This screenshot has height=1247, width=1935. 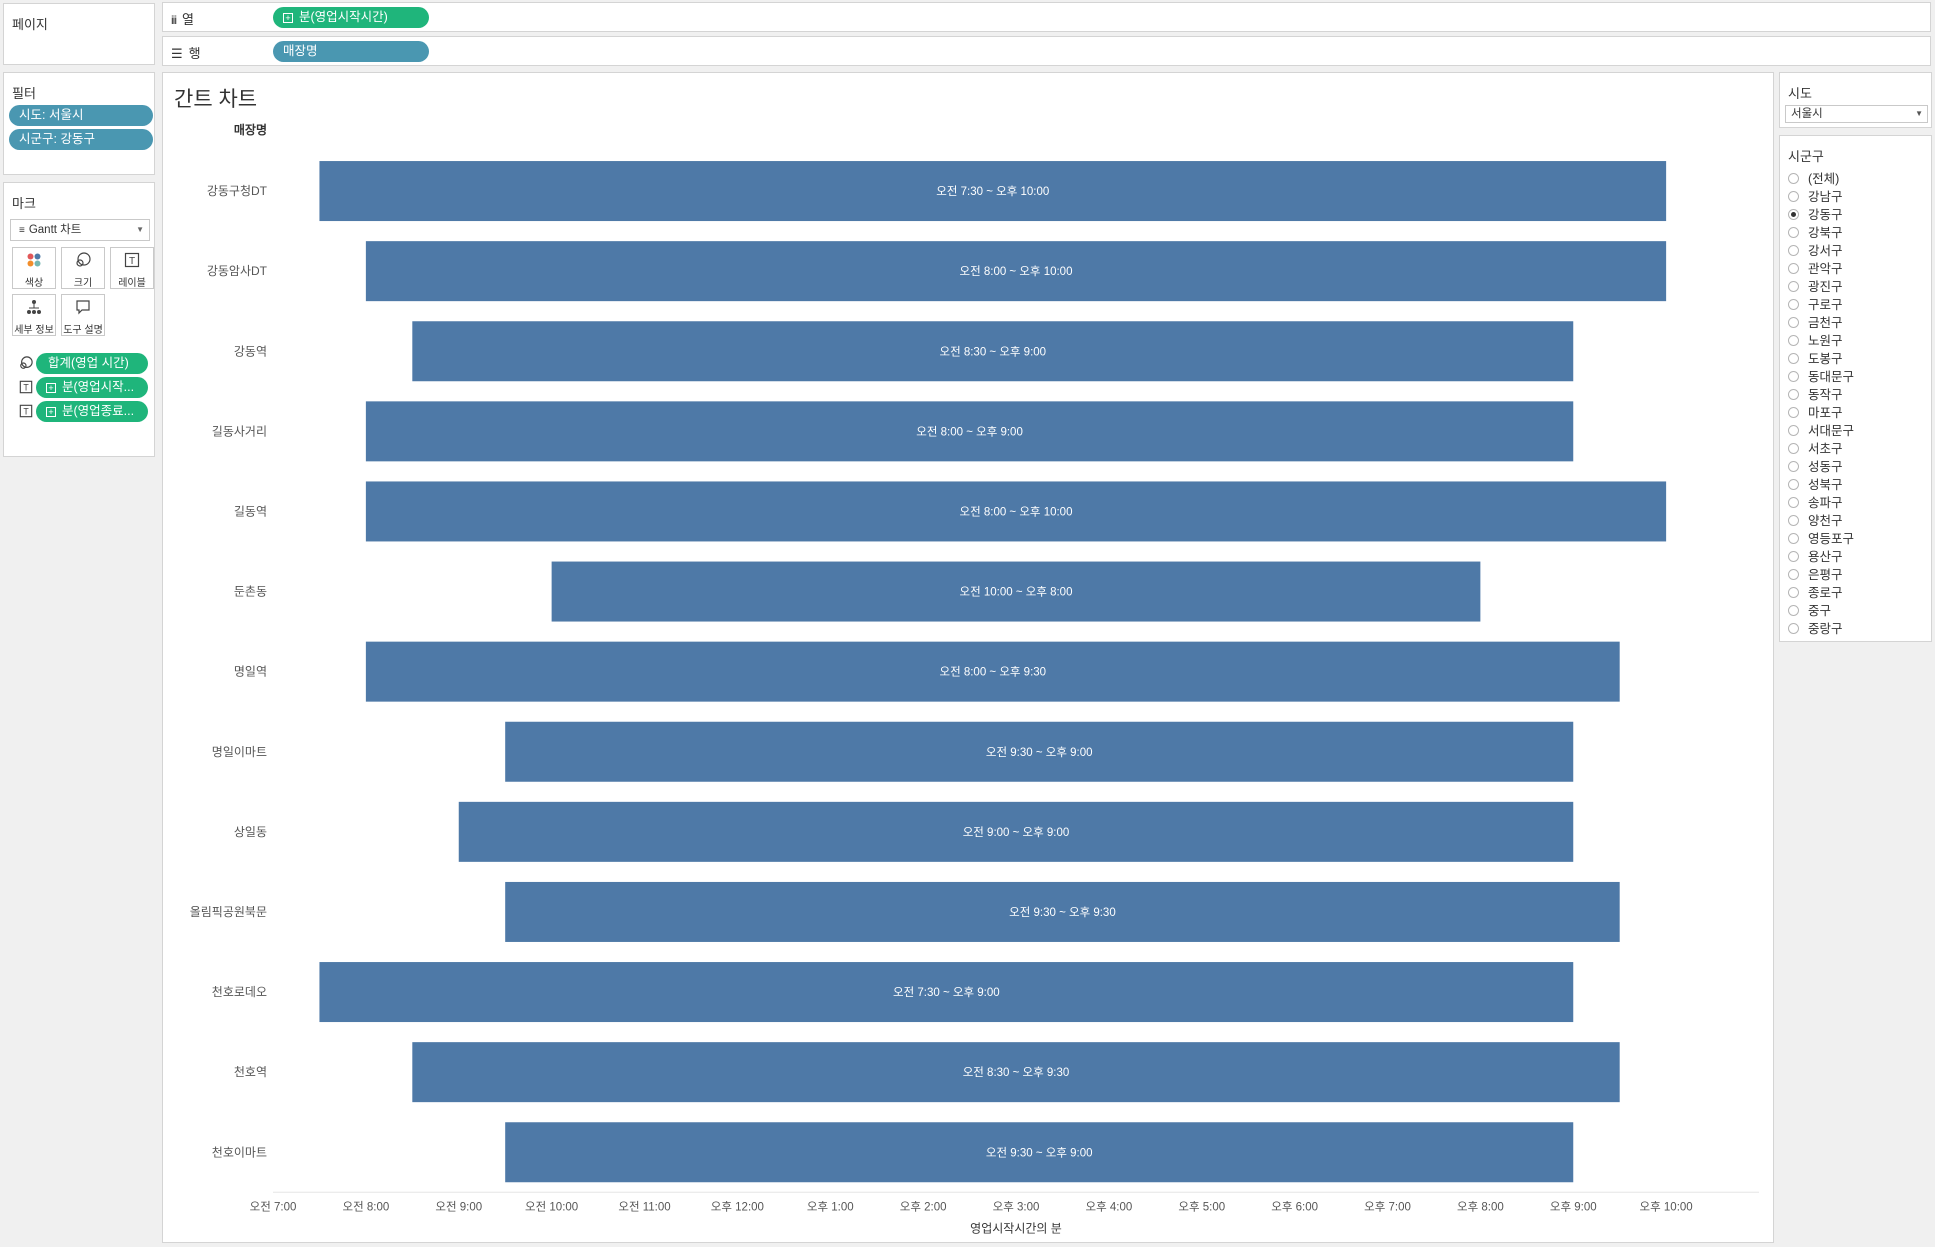 What do you see at coordinates (1825, 485) in the screenshot?
I see `sigungu-option-label: 성북구` at bounding box center [1825, 485].